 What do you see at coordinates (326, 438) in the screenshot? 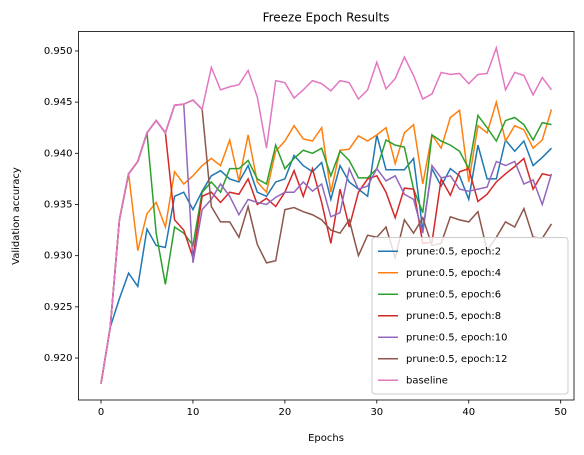
I see `x-axis-label: Epochs` at bounding box center [326, 438].